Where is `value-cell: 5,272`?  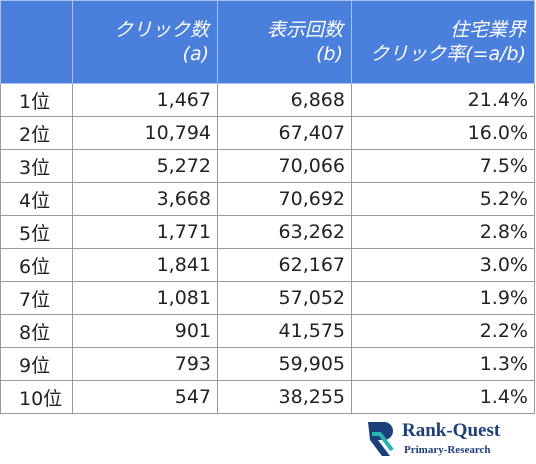 value-cell: 5,272 is located at coordinates (145, 166).